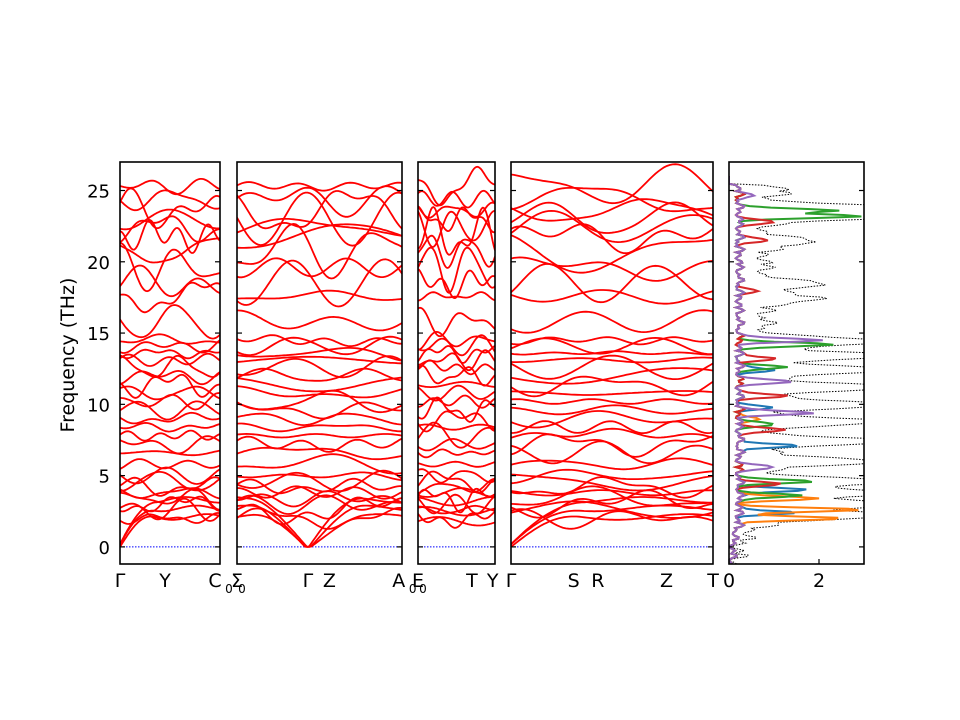 This screenshot has height=720, width=960. Describe the element at coordinates (597, 581) in the screenshot. I see `kpoint-label: R` at that location.